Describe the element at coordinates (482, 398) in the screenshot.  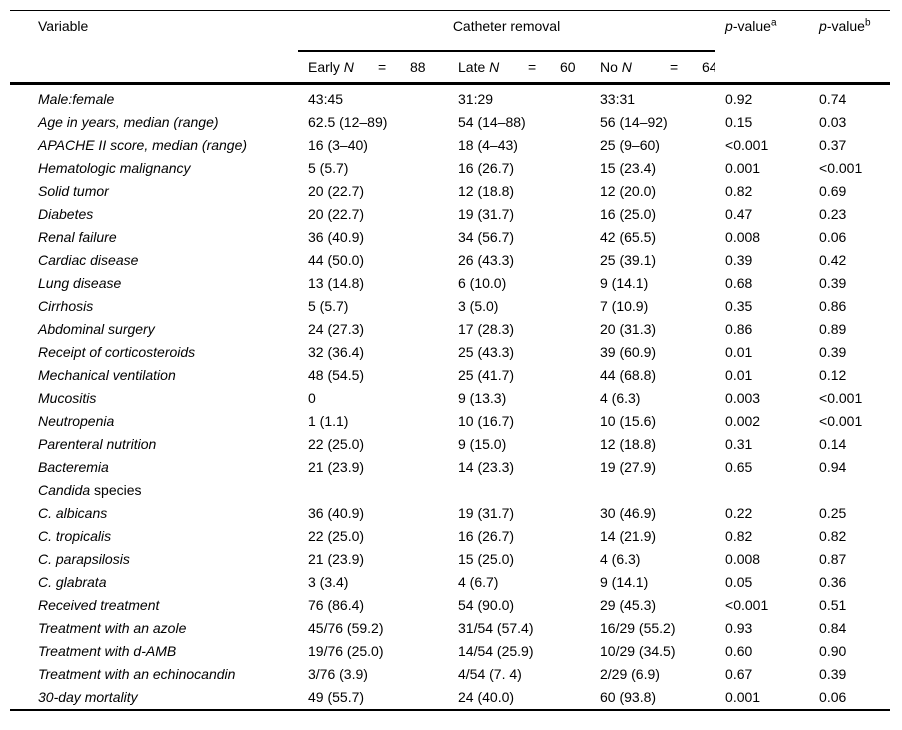
I see `cell-late: 9 (13.3)` at that location.